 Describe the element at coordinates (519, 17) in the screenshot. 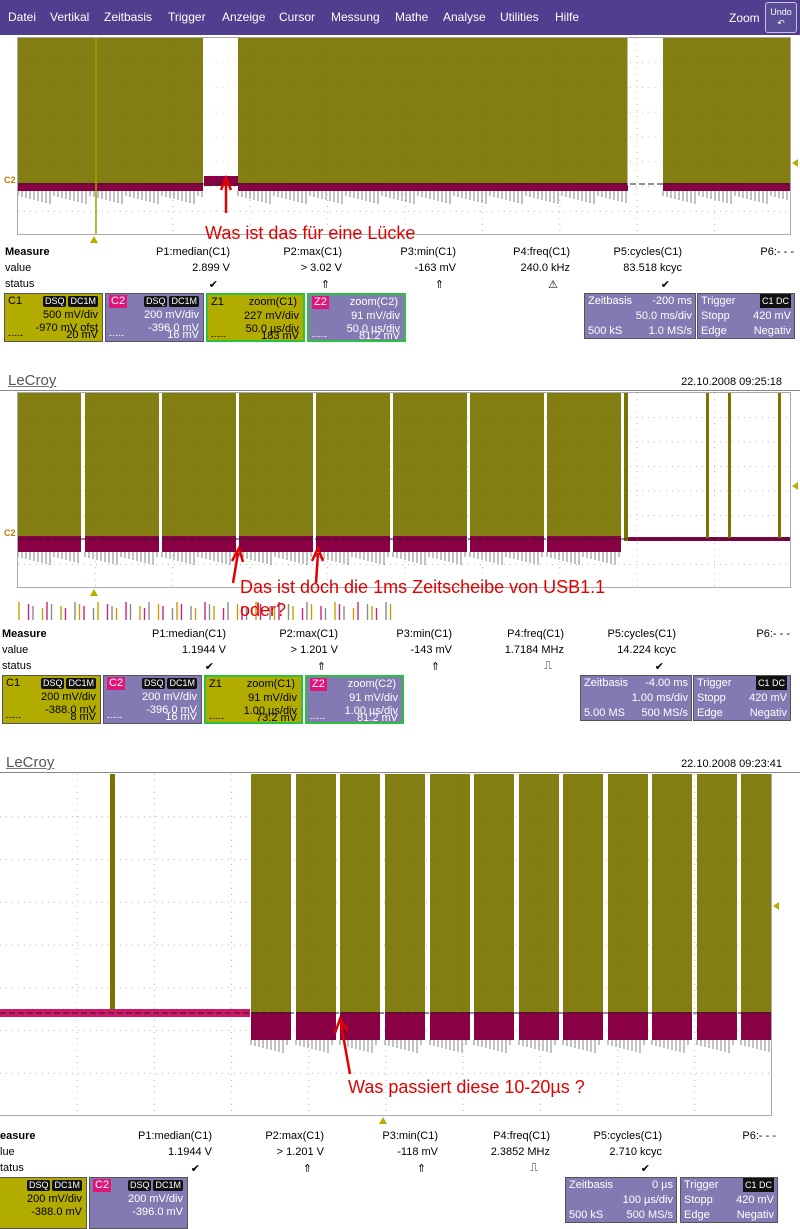

I see `menu-item-utilities: Utilities` at that location.